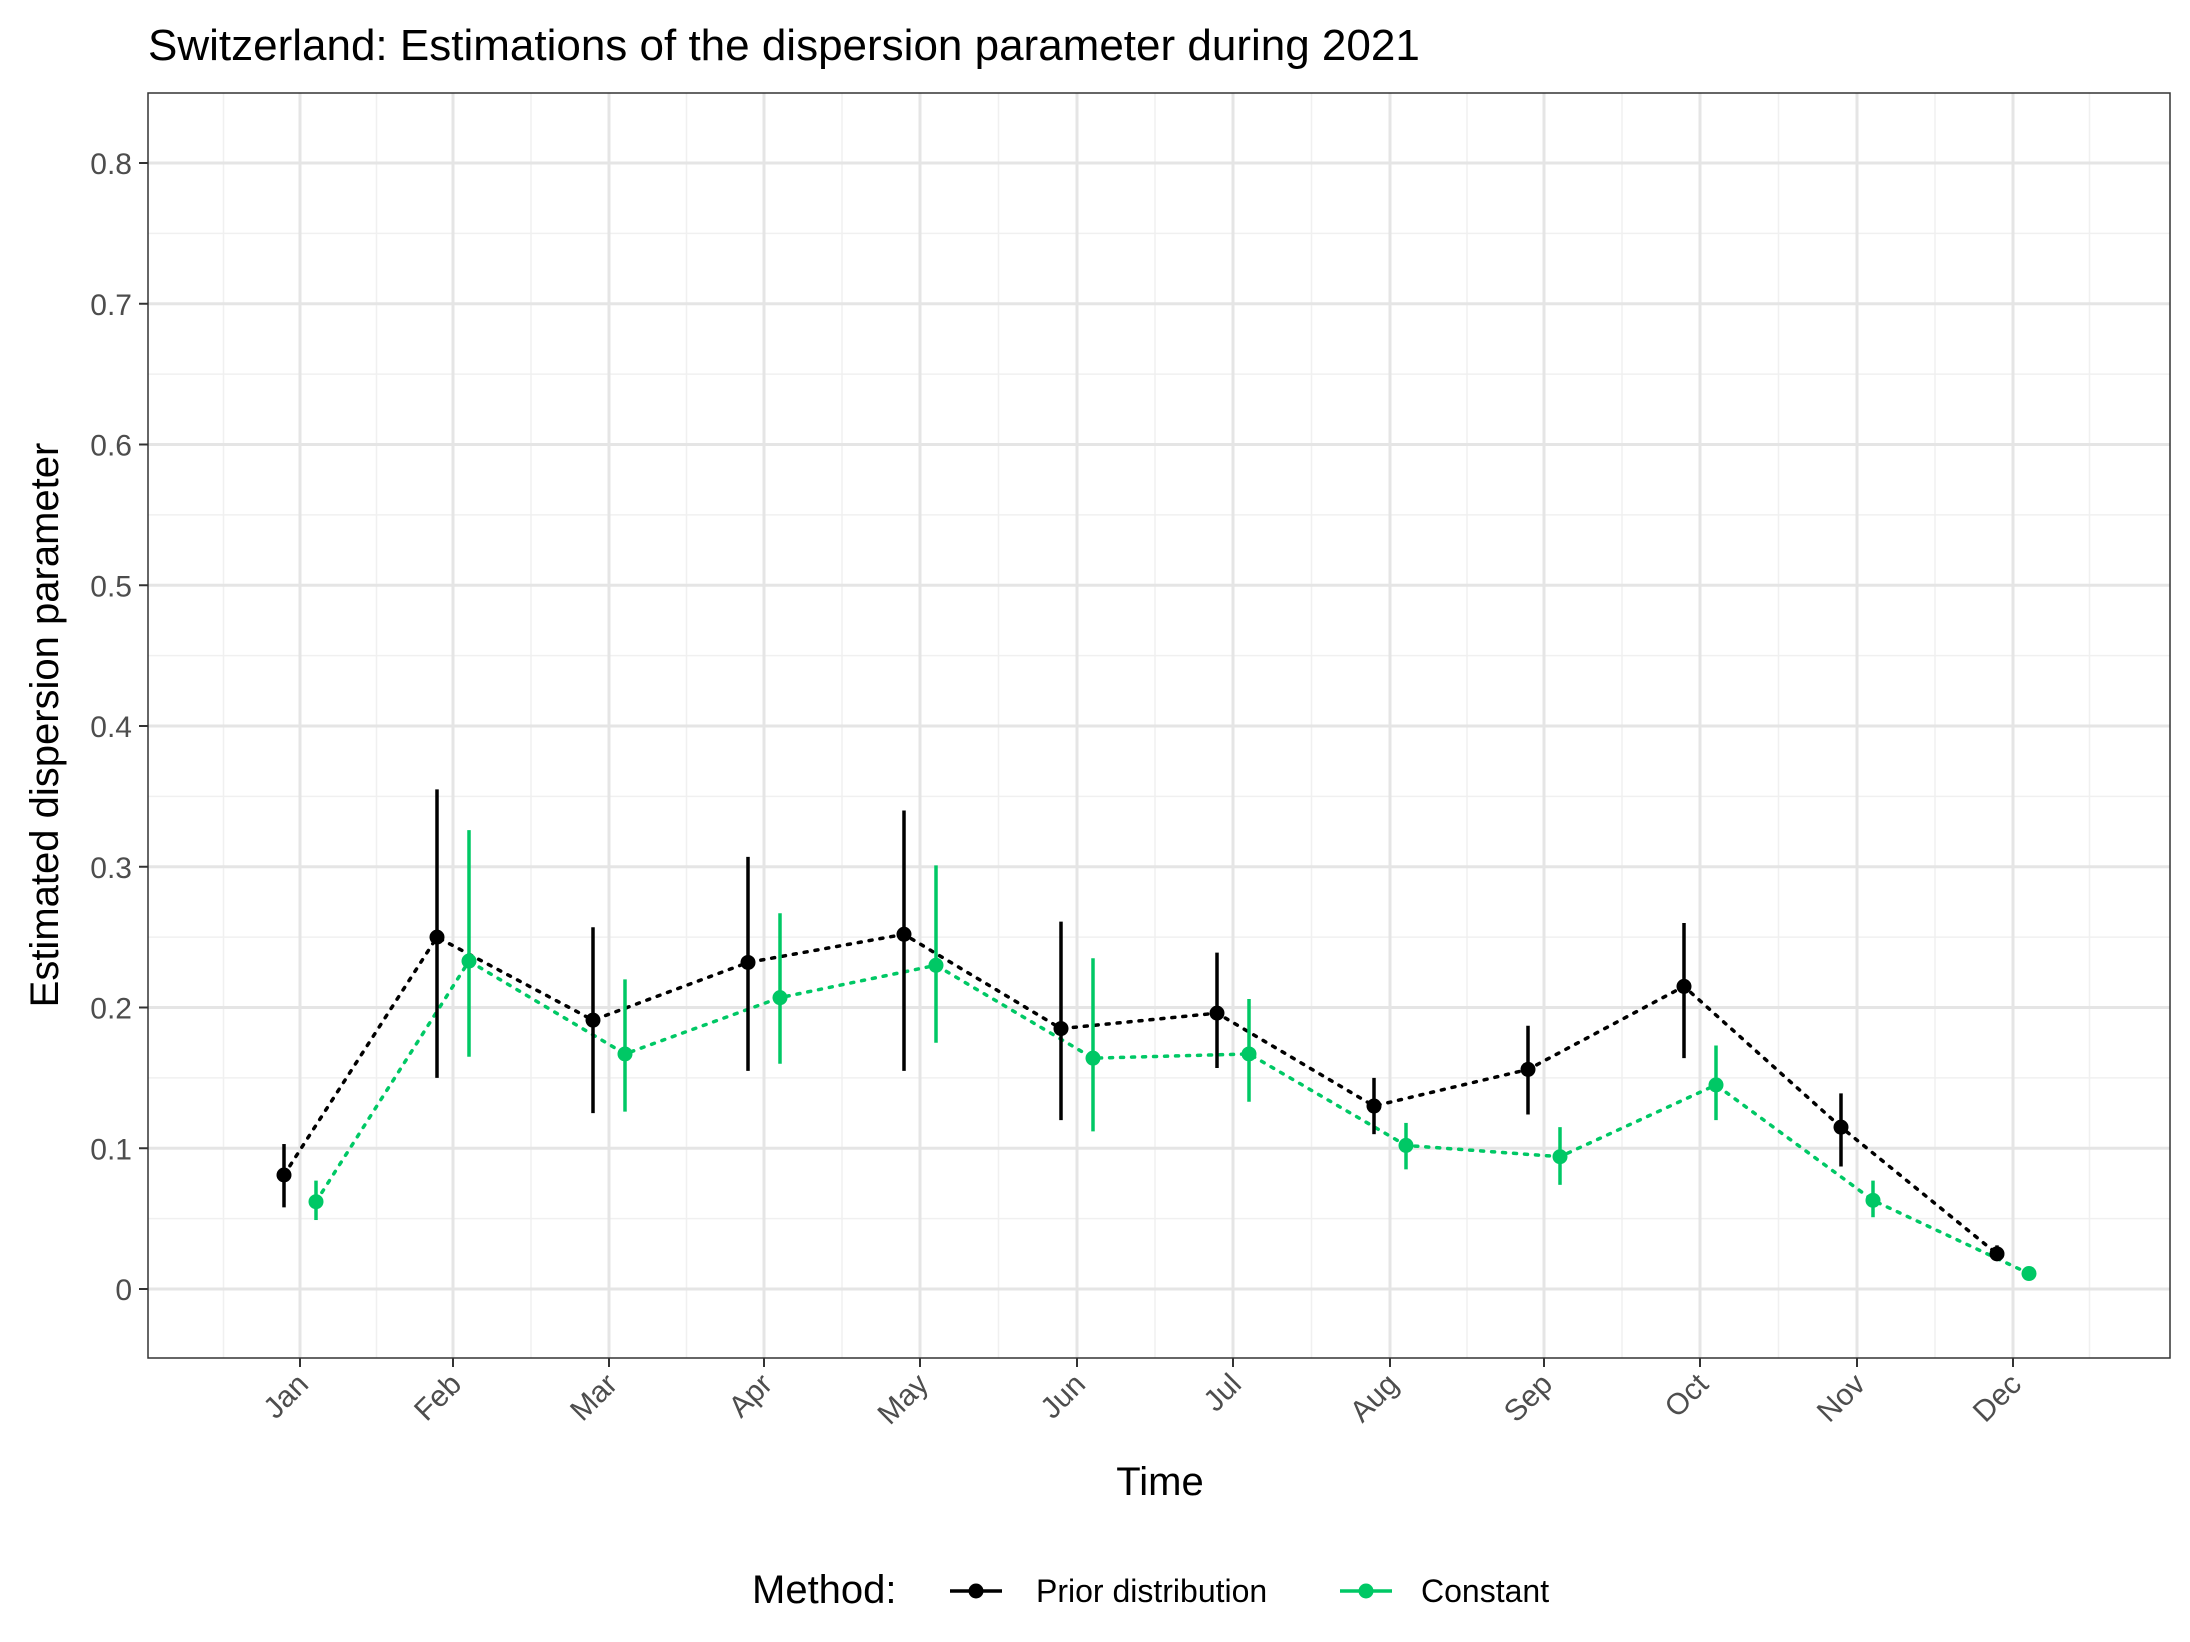 The width and height of the screenshot is (2190, 1642). I want to click on legend-title: Method:, so click(824, 1590).